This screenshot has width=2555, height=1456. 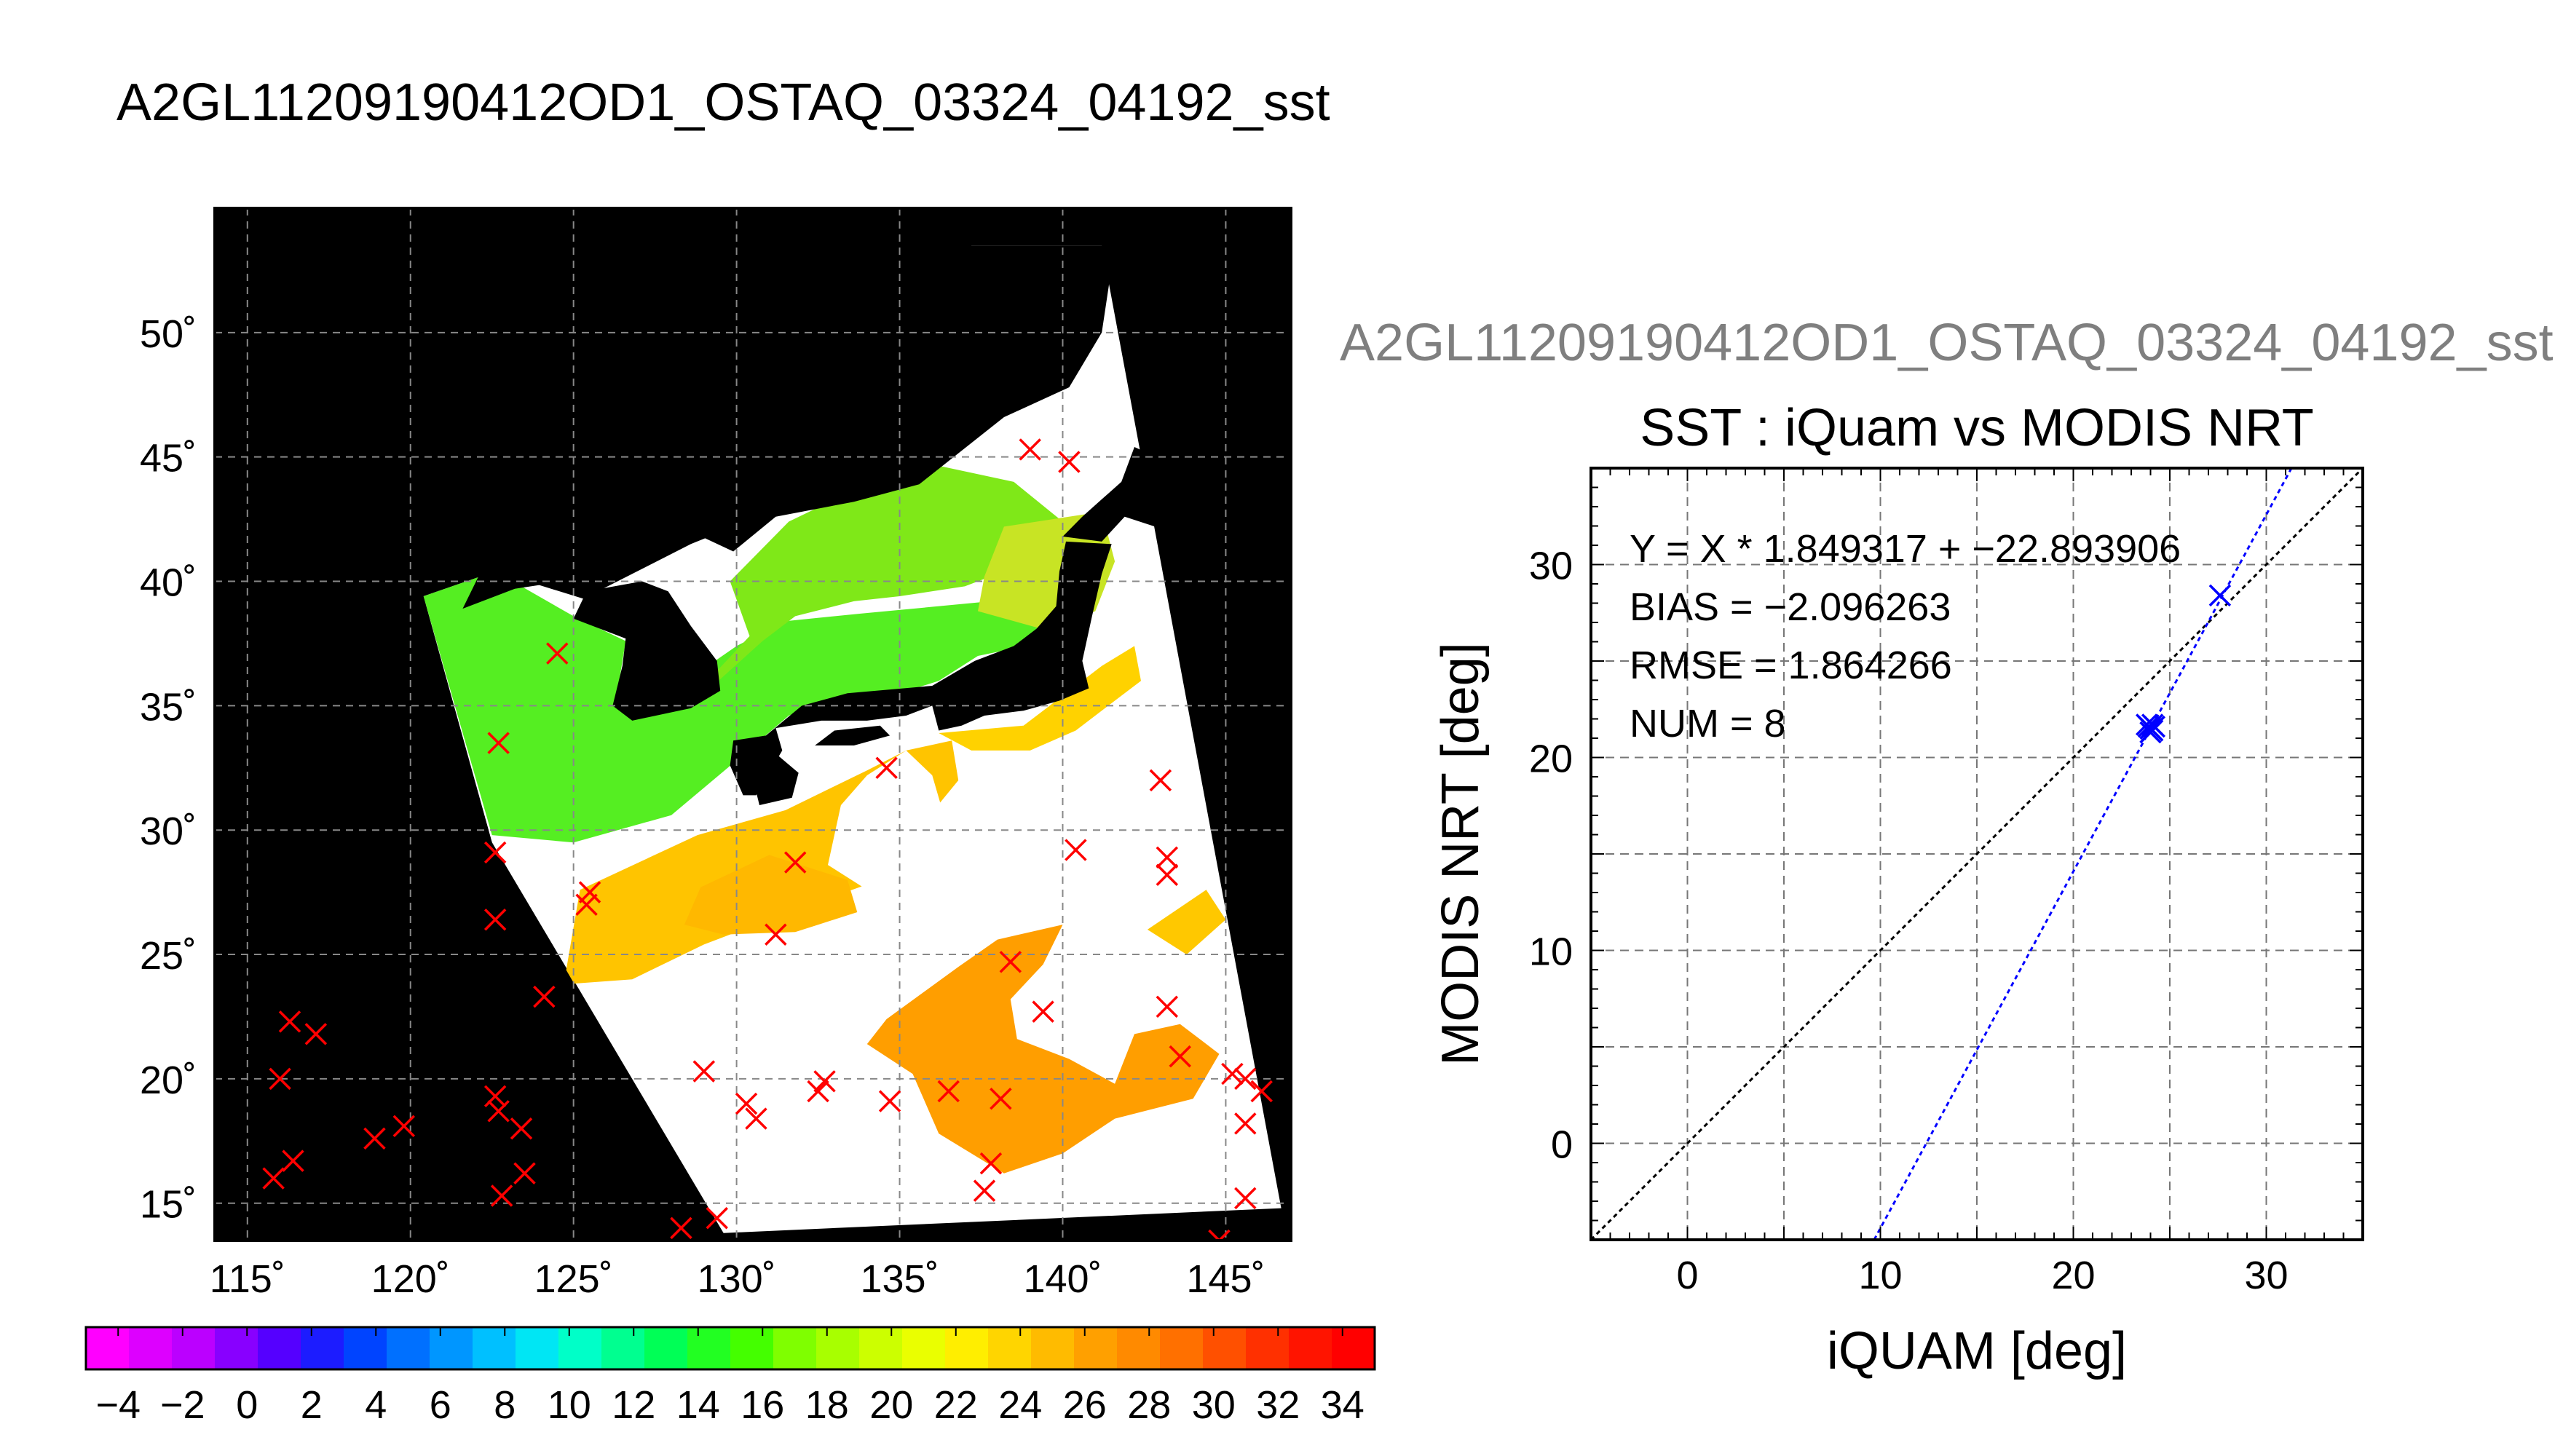 I want to click on colorbar-tick-label: 6, so click(x=440, y=1405).